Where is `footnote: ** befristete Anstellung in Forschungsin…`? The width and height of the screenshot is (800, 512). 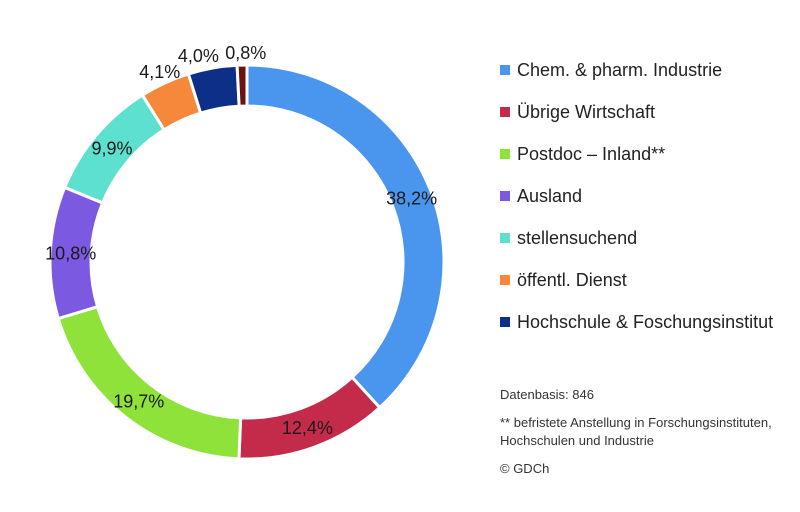
footnote: ** befristete Anstellung in Forschungsin… is located at coordinates (636, 431).